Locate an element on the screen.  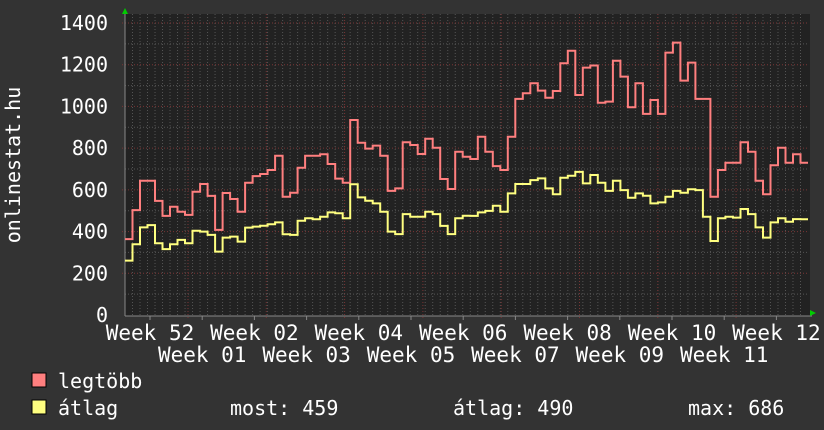
x-tick-label: Week 02 is located at coordinates (254, 333).